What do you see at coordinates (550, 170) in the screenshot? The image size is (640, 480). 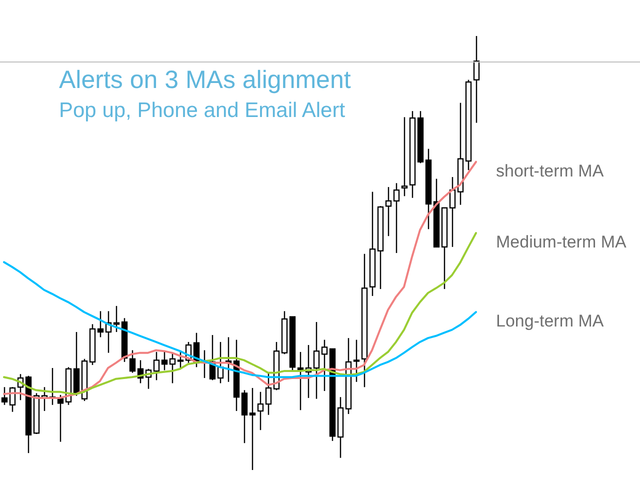 I see `series-label: short-term MA` at bounding box center [550, 170].